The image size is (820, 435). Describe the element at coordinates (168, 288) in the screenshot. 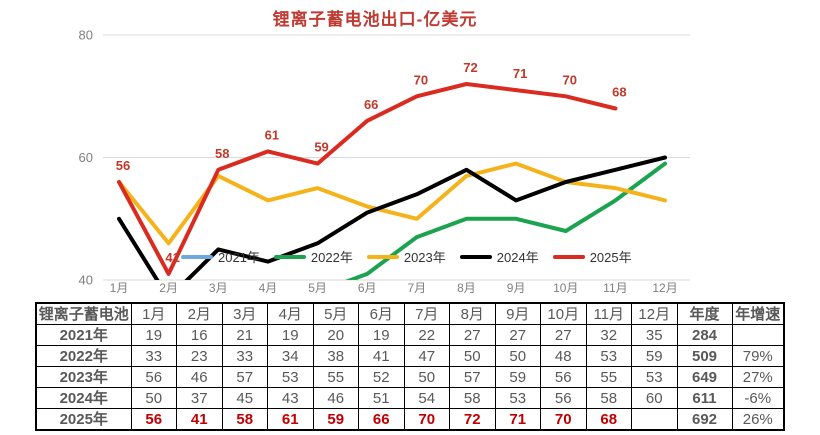

I see `x-tick-2: 2月` at that location.